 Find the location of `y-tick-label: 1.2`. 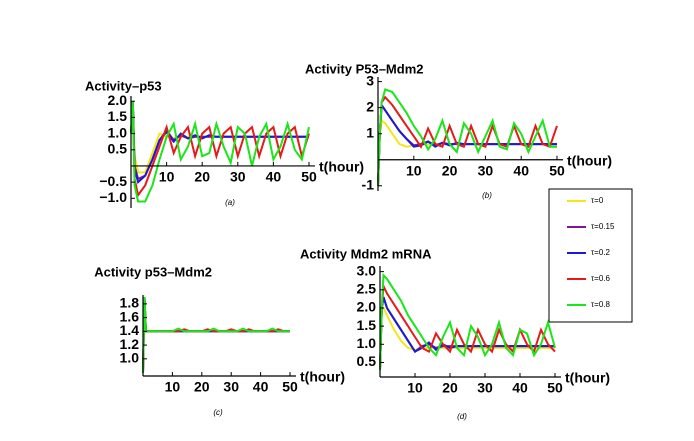

y-tick-label: 1.2 is located at coordinates (130, 344).